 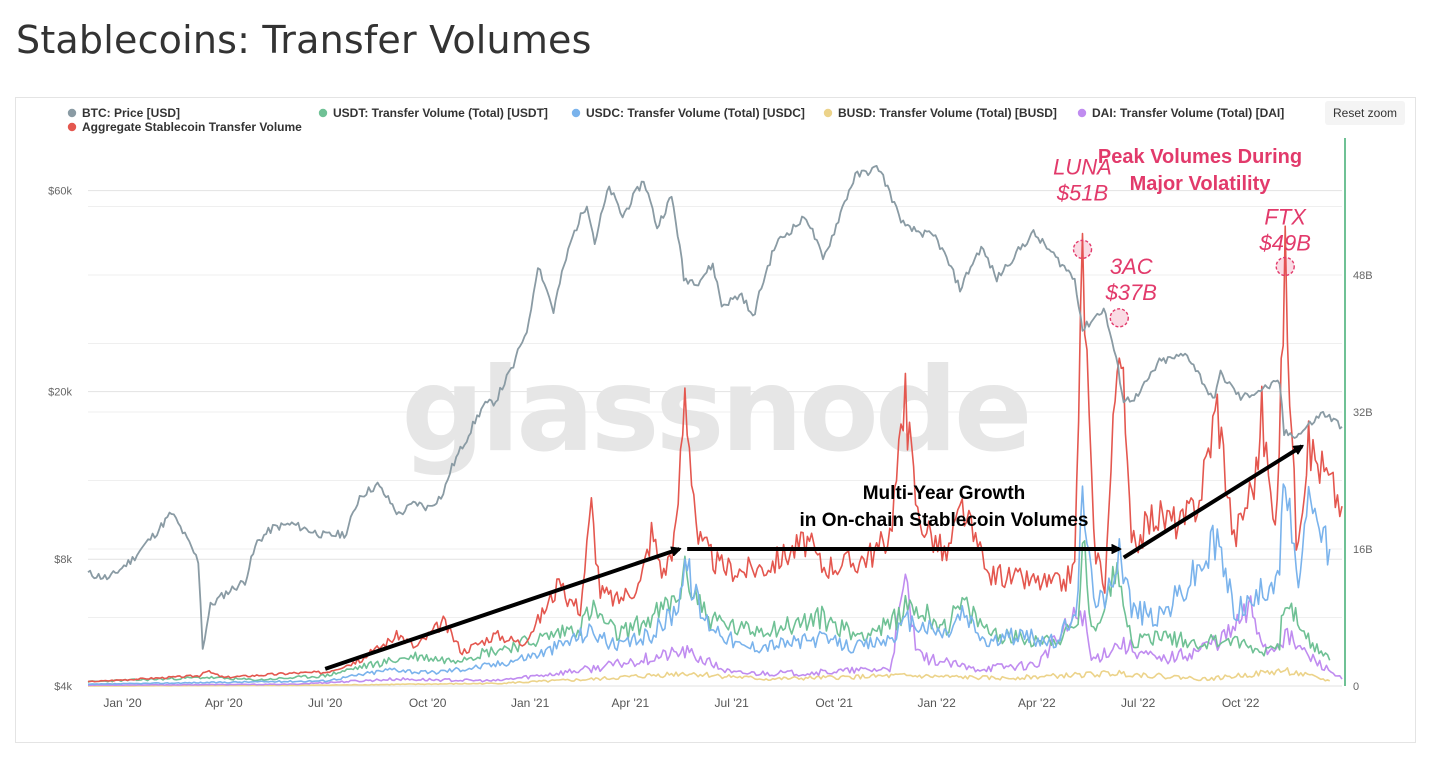 I want to click on peak-name-label: LUNA, so click(x=1082, y=166).